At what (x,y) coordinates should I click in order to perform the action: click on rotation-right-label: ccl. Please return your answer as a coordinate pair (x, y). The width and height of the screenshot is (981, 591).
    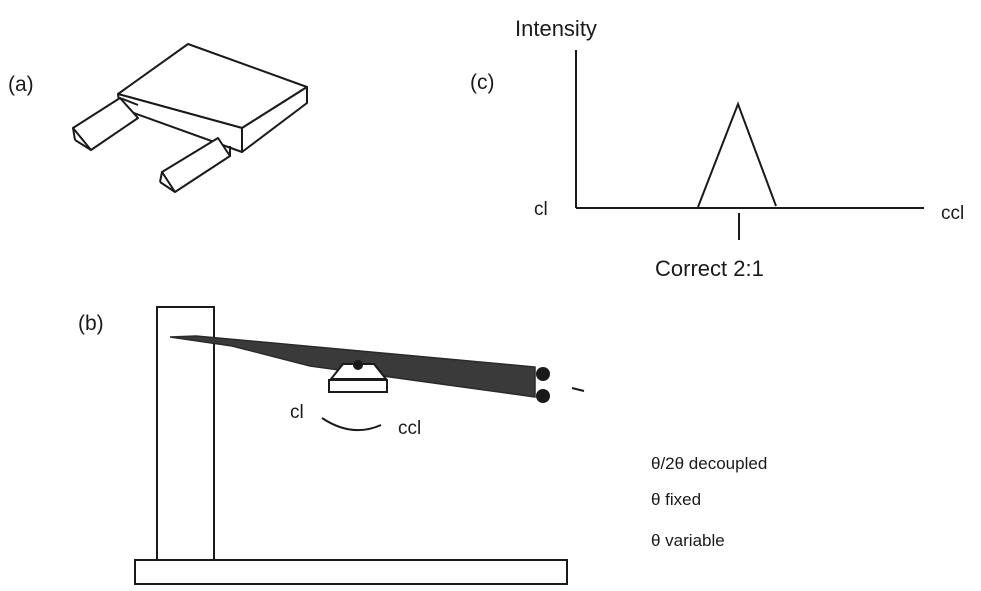
    Looking at the image, I should click on (409, 428).